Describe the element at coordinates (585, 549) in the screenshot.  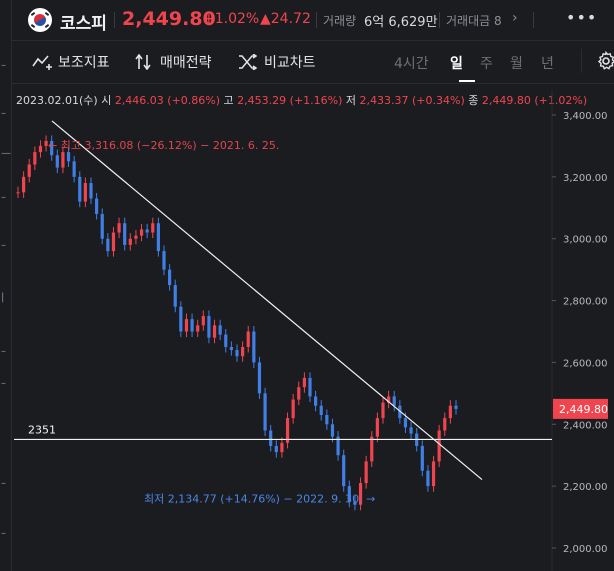
I see `y-tick-label: 2,000.00` at that location.